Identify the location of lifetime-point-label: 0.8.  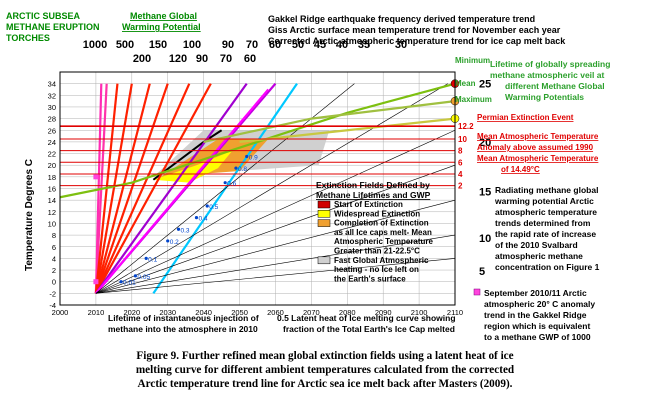
(242, 169).